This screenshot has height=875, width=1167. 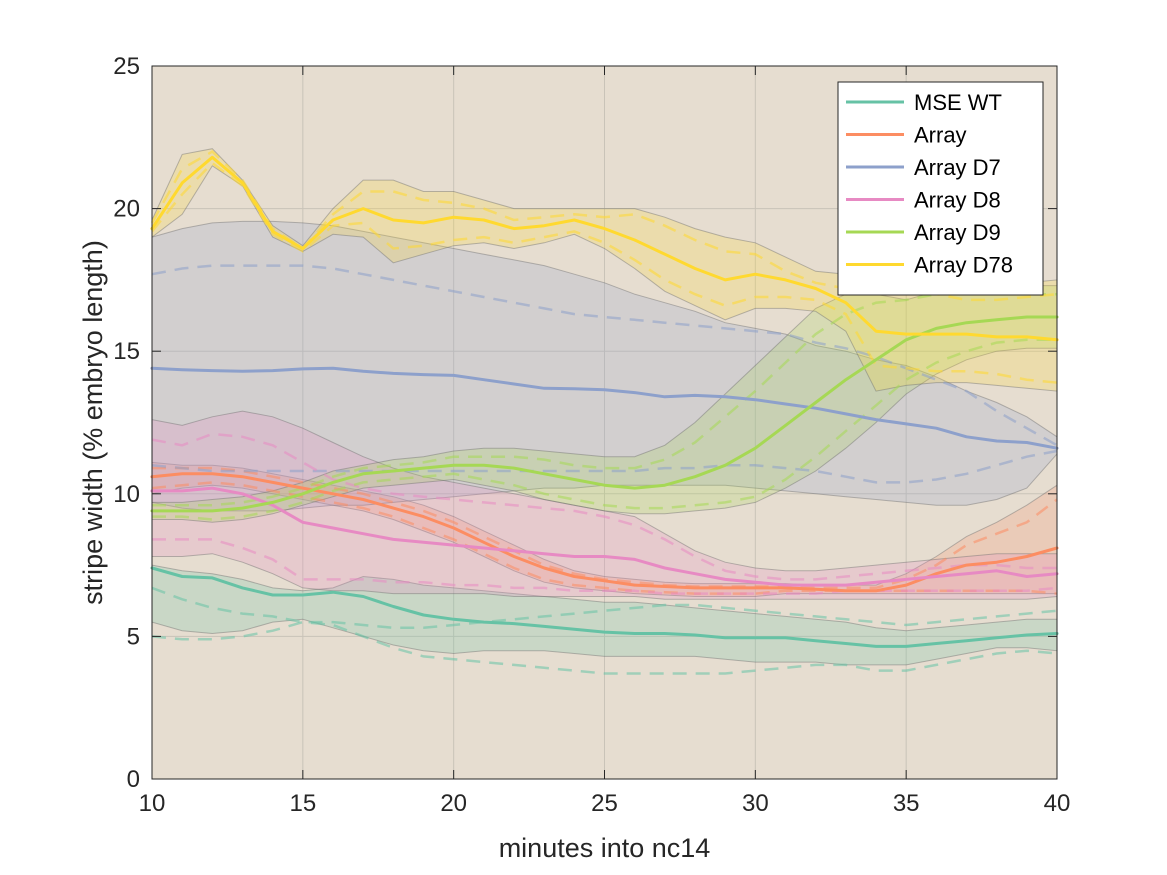 I want to click on legend-label-mse-wt: MSE WT, so click(x=958, y=102).